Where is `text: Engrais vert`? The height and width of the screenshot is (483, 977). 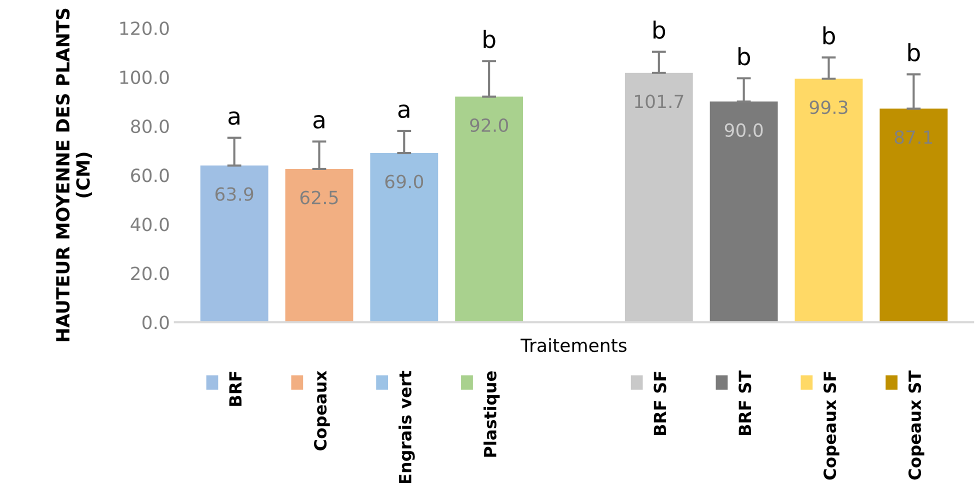 text: Engrais vert is located at coordinates (406, 426).